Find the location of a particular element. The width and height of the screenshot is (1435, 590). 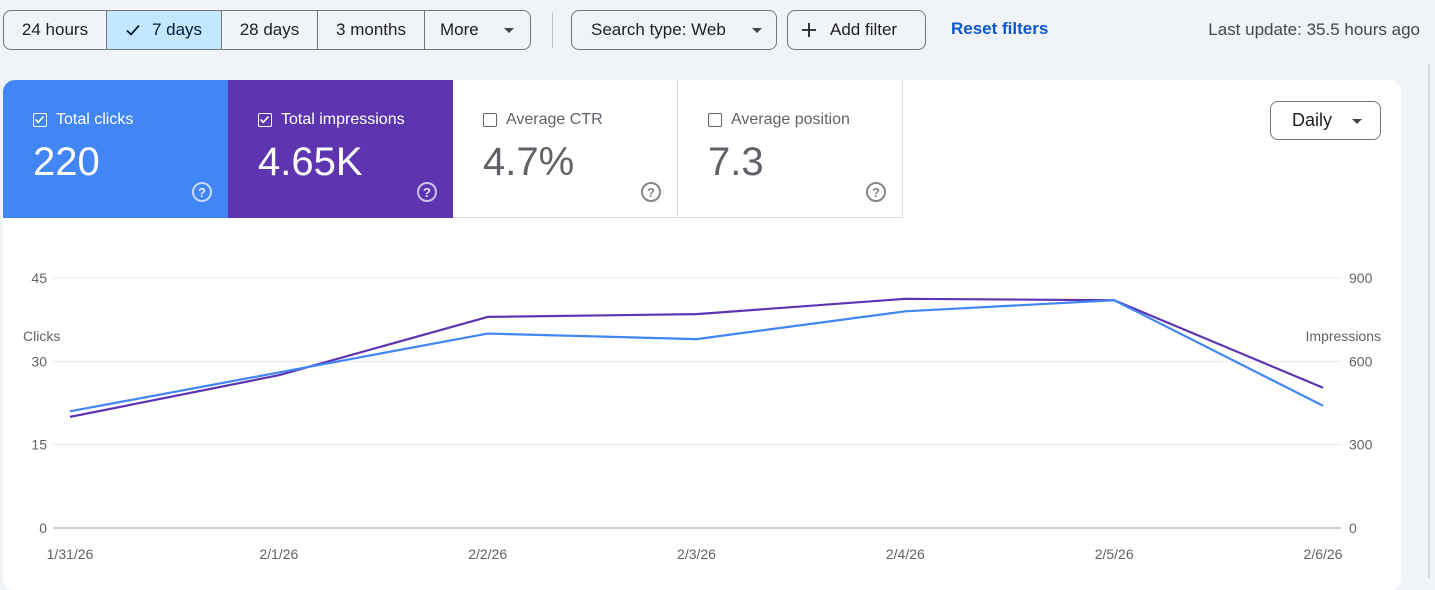

metric-value: 7.3 is located at coordinates (736, 162).